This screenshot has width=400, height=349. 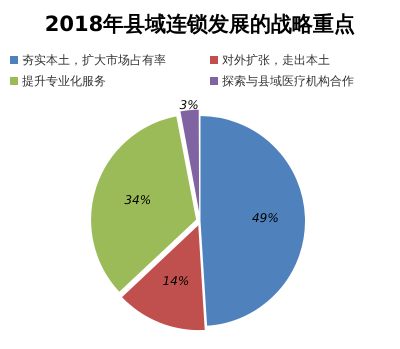 What do you see at coordinates (64, 81) in the screenshot?
I see `legend-label: 提升专业化服务` at bounding box center [64, 81].